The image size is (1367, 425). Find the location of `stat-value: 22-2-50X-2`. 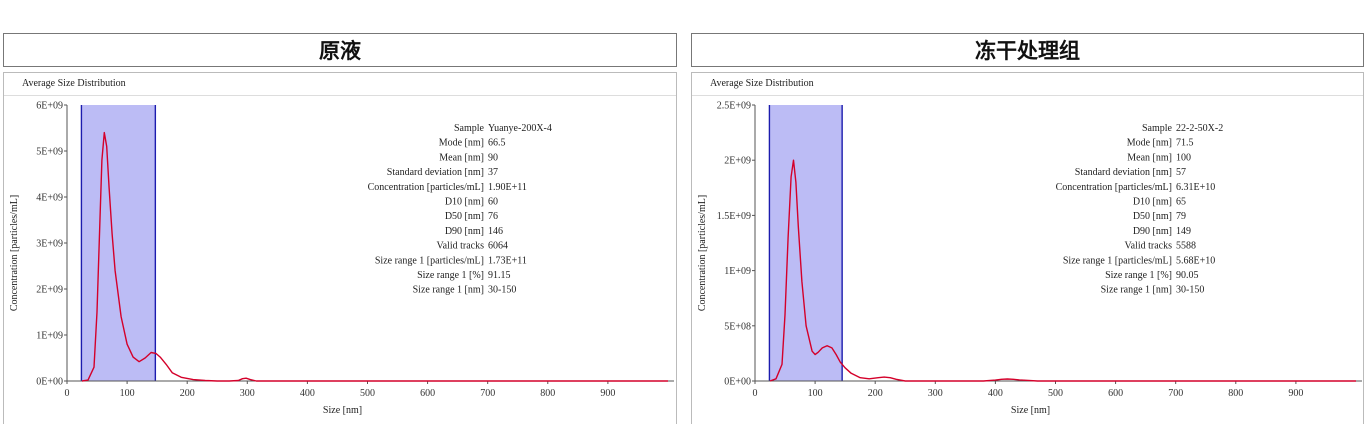

stat-value: 22-2-50X-2 is located at coordinates (1199, 128).